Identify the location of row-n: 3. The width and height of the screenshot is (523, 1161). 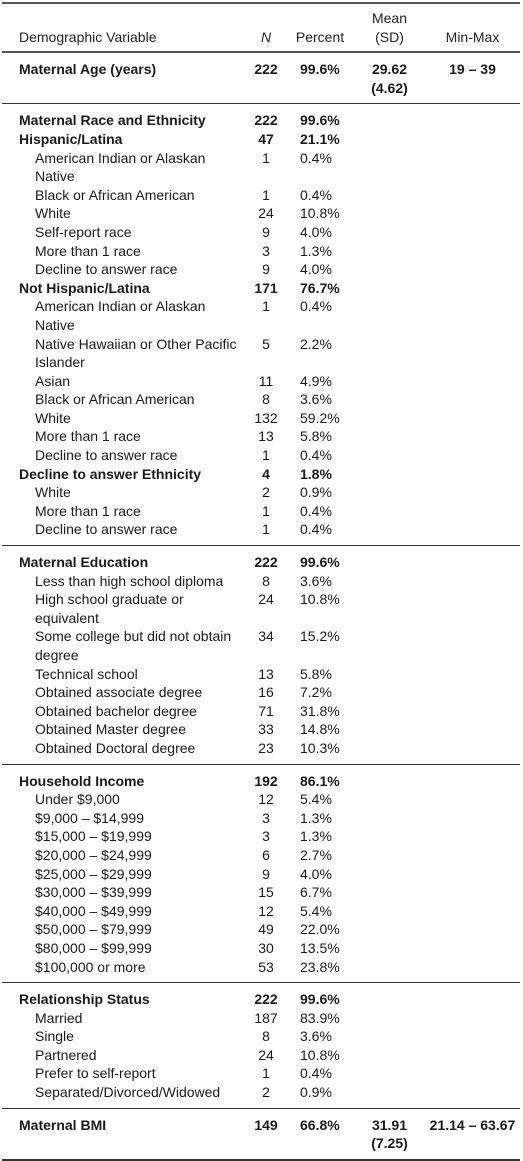
(266, 817).